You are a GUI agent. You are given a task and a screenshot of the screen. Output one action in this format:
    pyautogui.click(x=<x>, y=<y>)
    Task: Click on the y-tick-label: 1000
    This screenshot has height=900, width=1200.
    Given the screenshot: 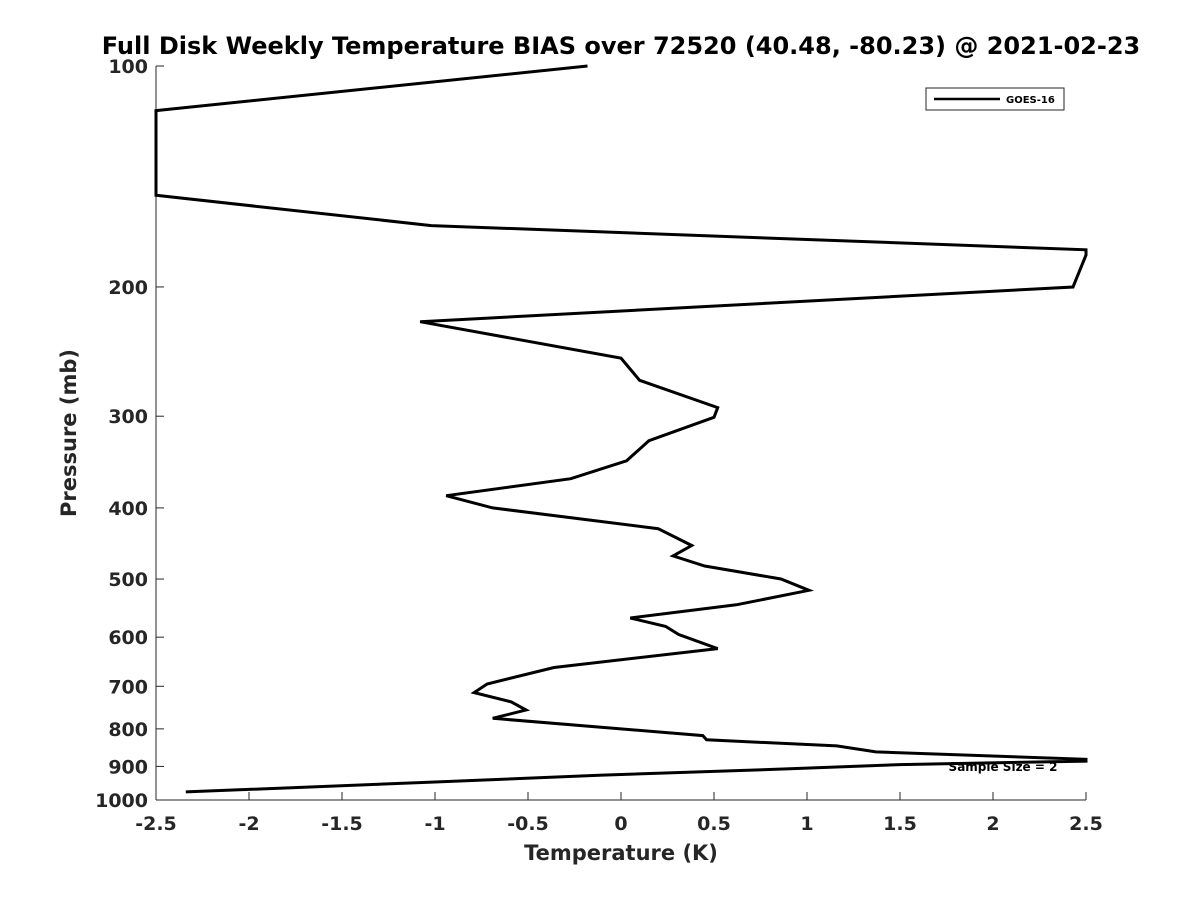 What is the action you would take?
    pyautogui.click(x=121, y=801)
    